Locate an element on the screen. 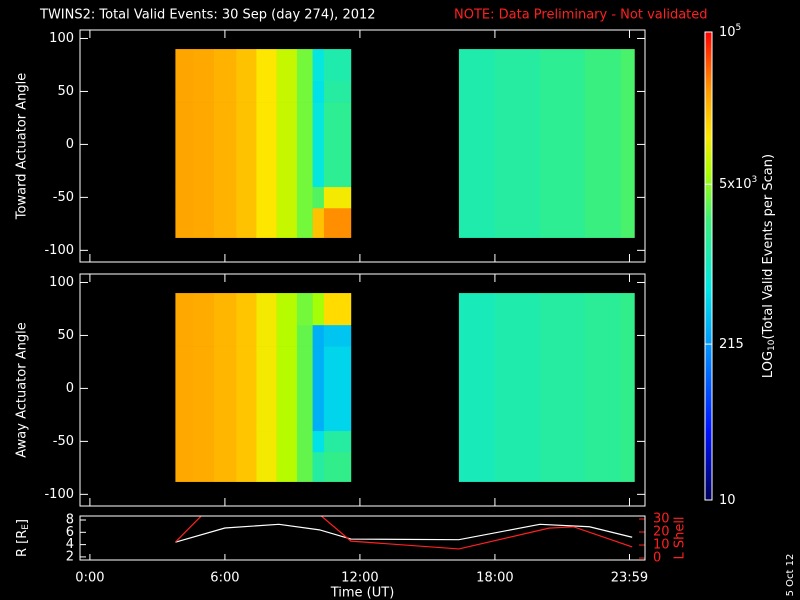  colorbar is located at coordinates (708, 266).